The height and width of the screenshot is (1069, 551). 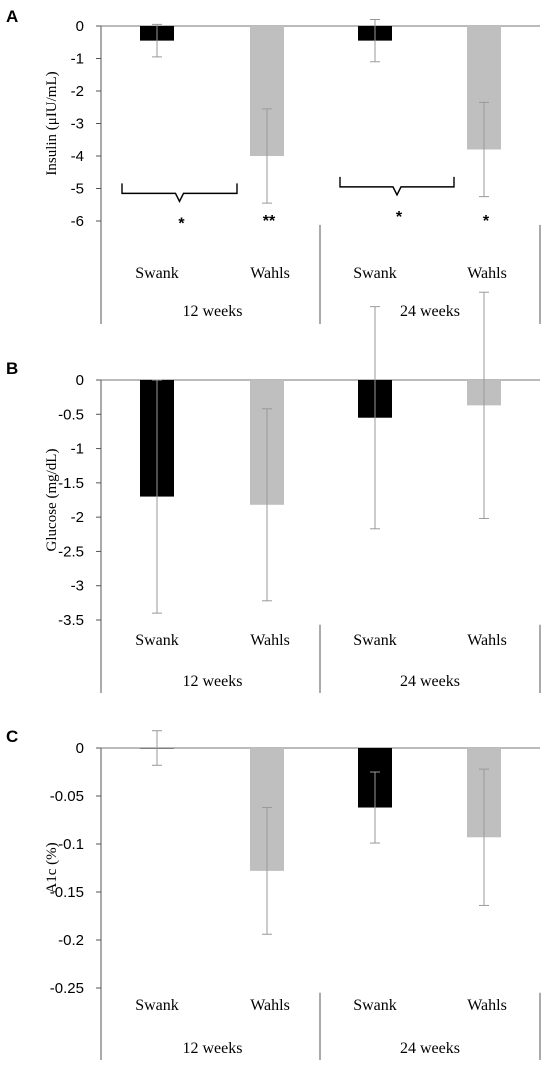 What do you see at coordinates (52, 123) in the screenshot?
I see `y-axis-label: Insulin (μIU/mL)` at bounding box center [52, 123].